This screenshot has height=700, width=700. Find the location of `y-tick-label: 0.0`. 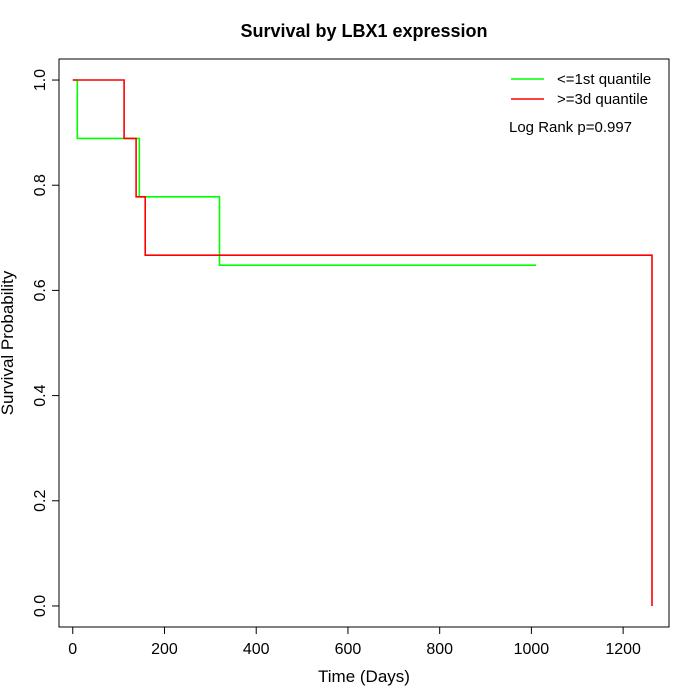

y-tick-label: 0.0 is located at coordinates (40, 606).